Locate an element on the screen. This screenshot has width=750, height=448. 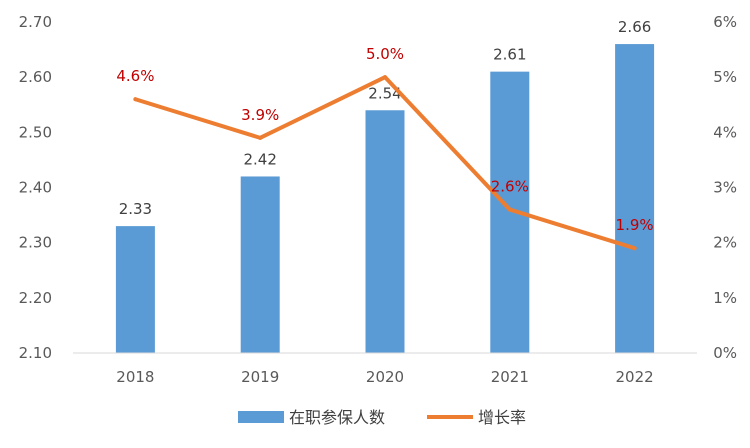
x-tick-label: 2022 is located at coordinates (635, 377).